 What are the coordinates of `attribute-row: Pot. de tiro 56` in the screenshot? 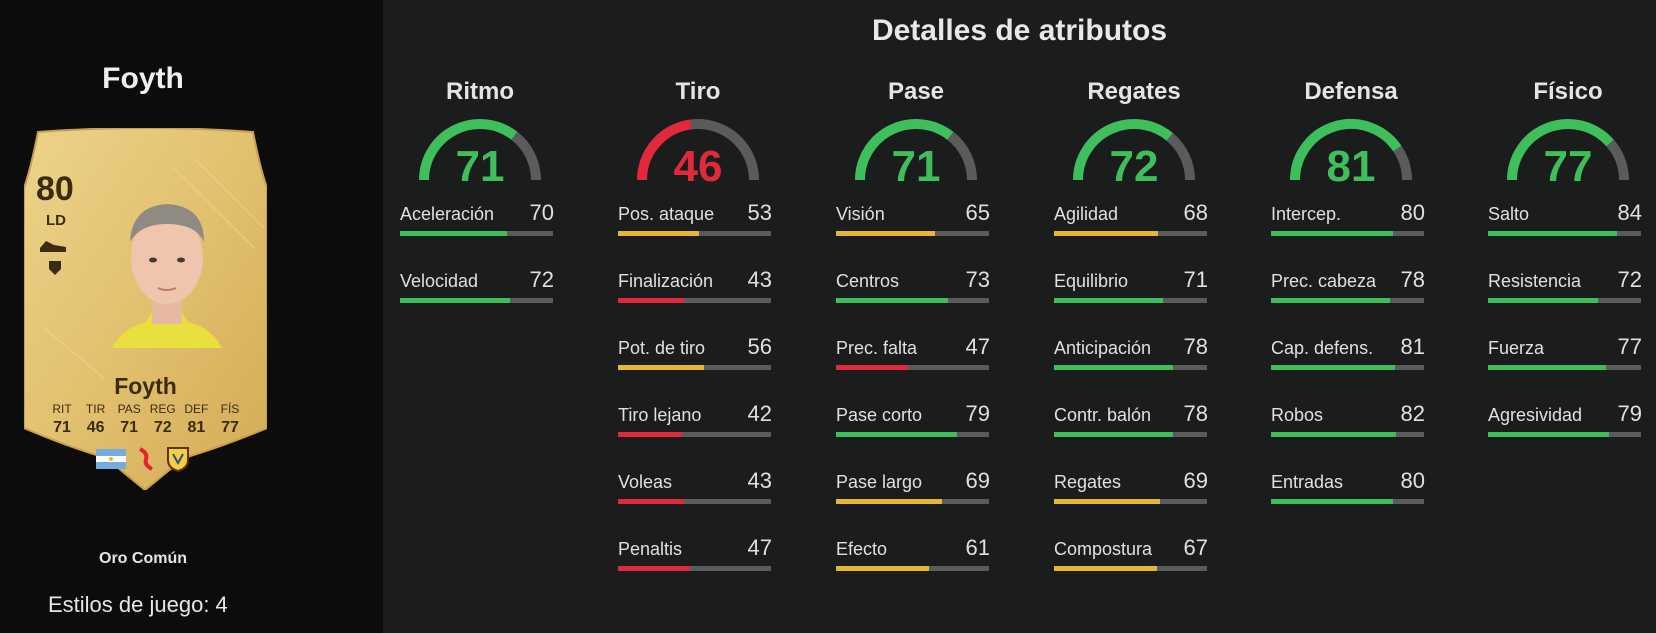 It's located at (698, 365).